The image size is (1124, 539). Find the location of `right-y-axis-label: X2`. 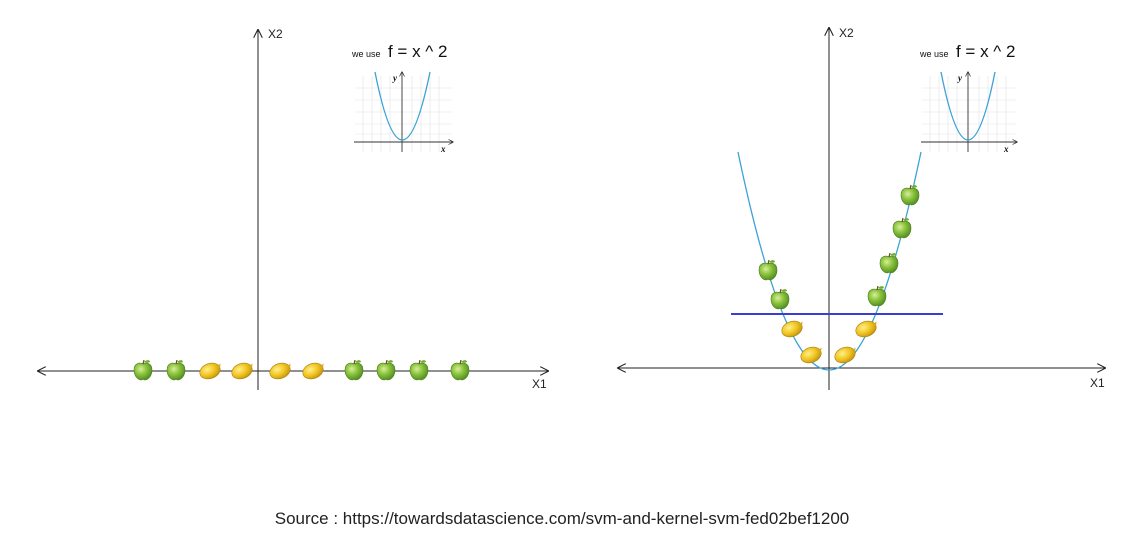

right-y-axis-label: X2 is located at coordinates (846, 33).